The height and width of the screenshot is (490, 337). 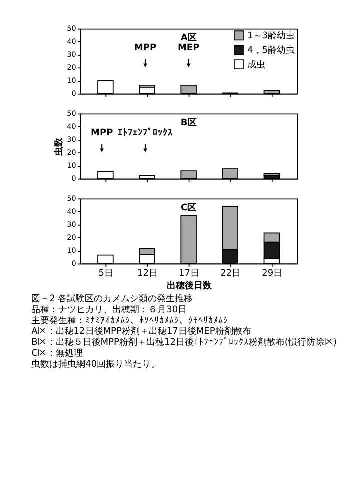 I want to click on text: B区：出穂５日後MPP粉剤＋出穂12日後ｴﾄﾌｪﾝﾌﾟﾛｯｸｽ粉剤散布(慣行防除区), so click(x=184, y=342).